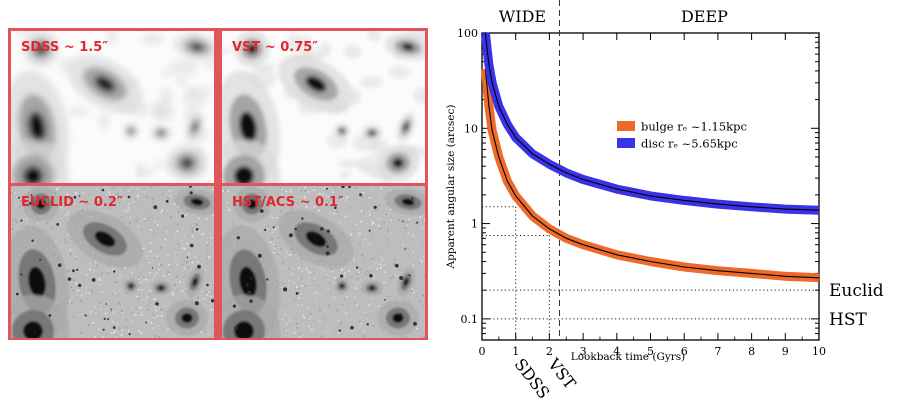  What do you see at coordinates (704, 16) in the screenshot?
I see `region-label: DEEP` at bounding box center [704, 16].